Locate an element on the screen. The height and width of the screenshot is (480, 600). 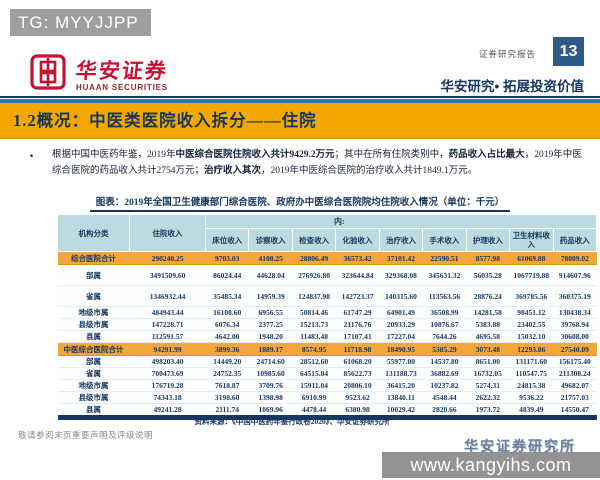
value-cell: 176719.28 is located at coordinates (167, 385).